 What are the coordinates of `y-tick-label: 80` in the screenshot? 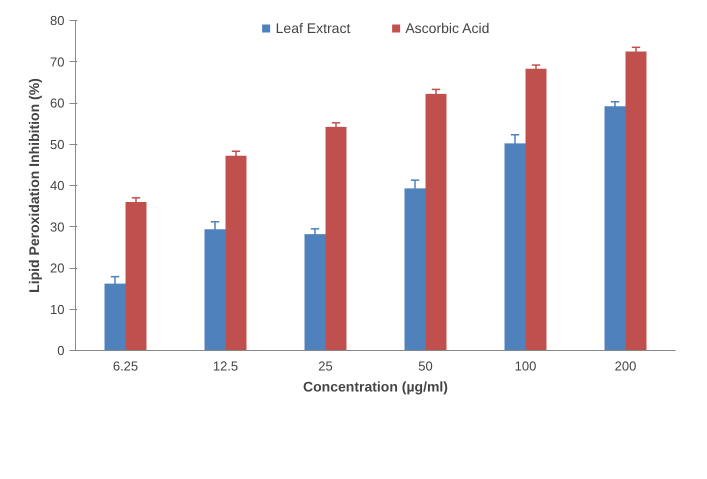 It's located at (57, 20).